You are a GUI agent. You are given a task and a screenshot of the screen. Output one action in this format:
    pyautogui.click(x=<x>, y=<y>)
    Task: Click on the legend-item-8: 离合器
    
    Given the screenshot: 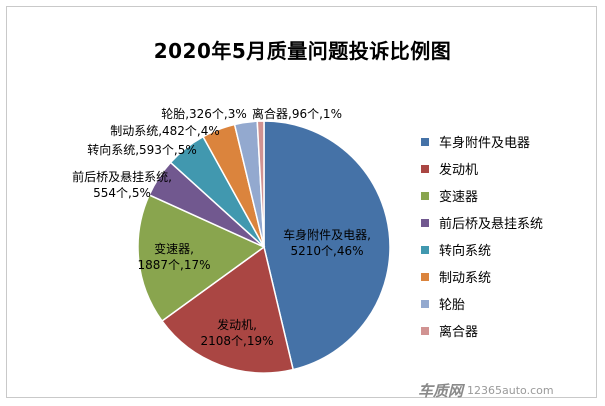 What is the action you would take?
    pyautogui.click(x=482, y=330)
    